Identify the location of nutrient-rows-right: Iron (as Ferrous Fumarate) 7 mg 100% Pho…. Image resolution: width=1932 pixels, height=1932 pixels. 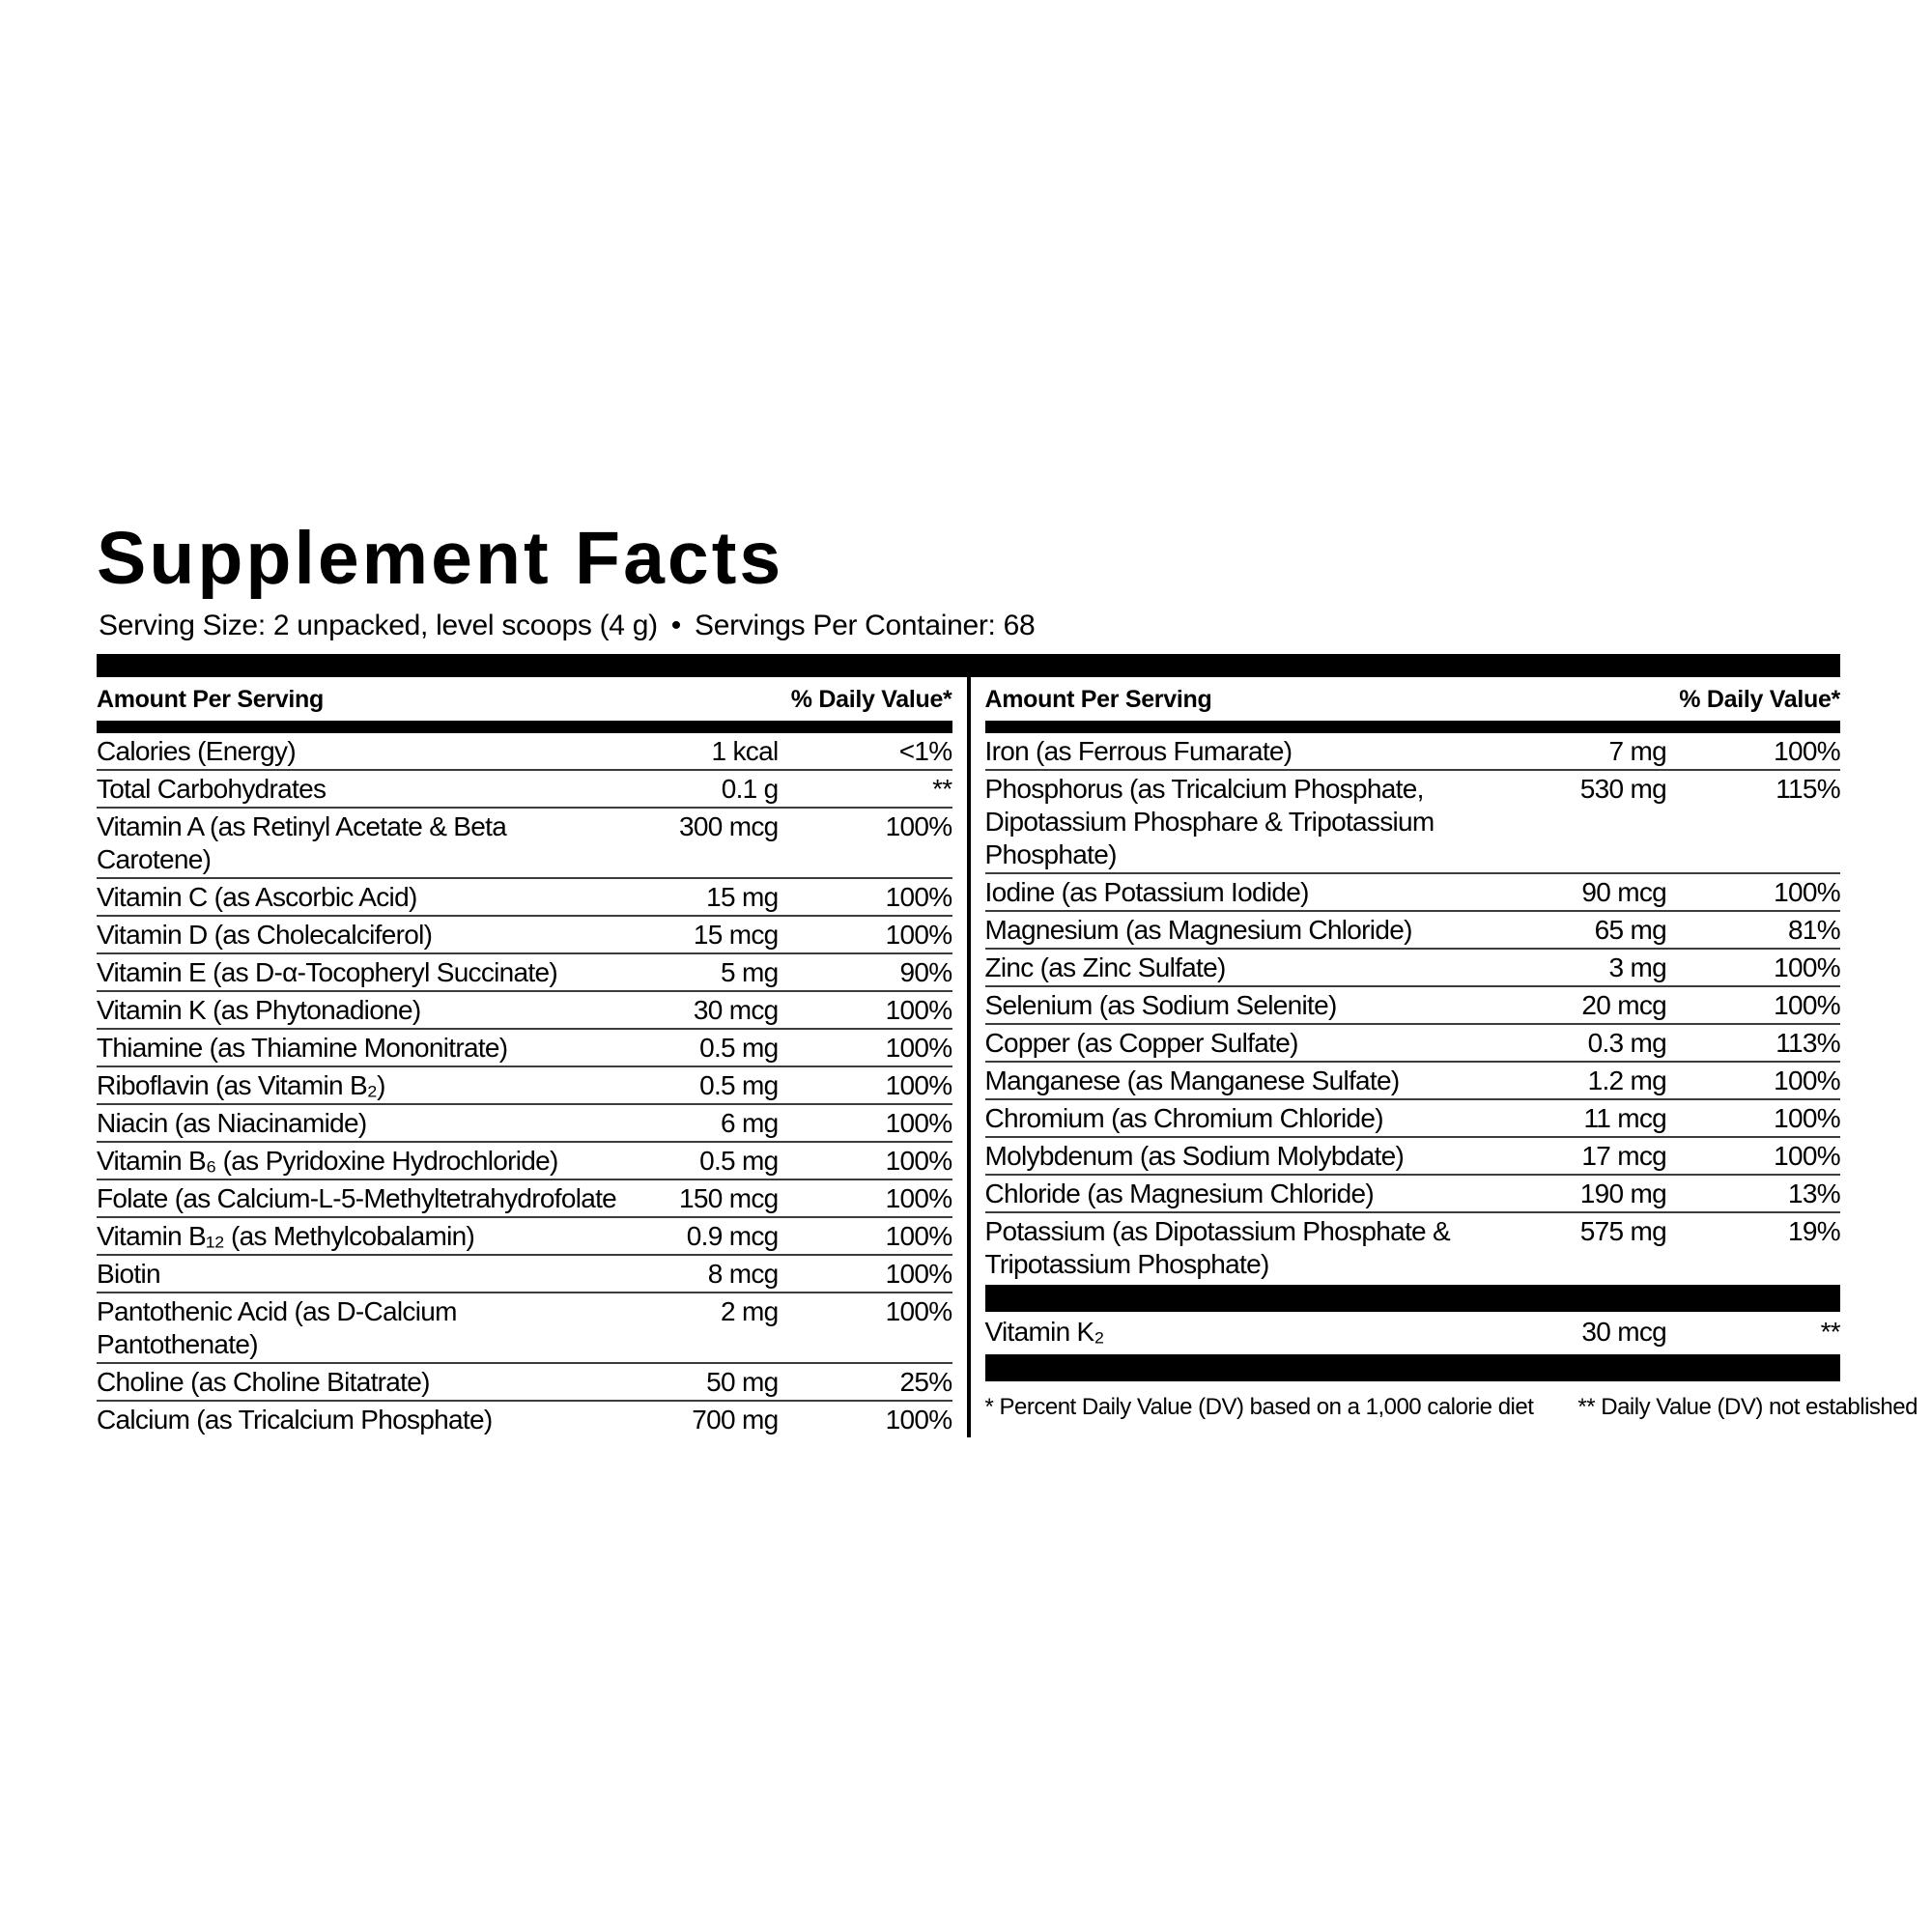
(1412, 1008).